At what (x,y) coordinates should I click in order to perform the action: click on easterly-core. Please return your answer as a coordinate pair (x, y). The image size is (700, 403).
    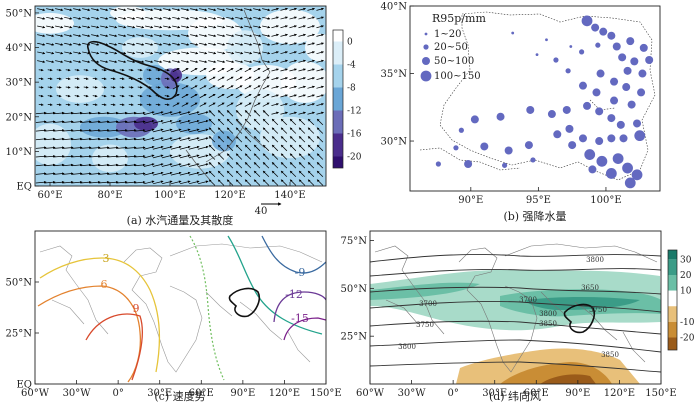
    Looking at the image, I should click on (568, 379).